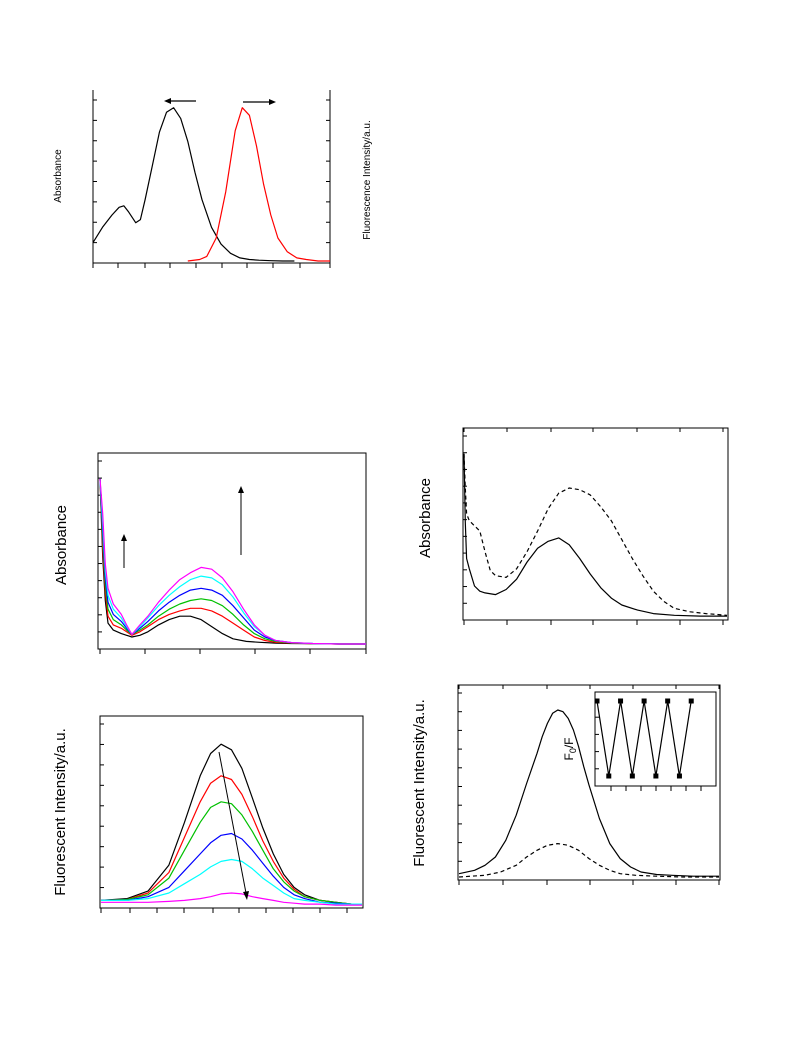  What do you see at coordinates (241, 489) in the screenshot?
I see `up-arrow-main-head` at bounding box center [241, 489].